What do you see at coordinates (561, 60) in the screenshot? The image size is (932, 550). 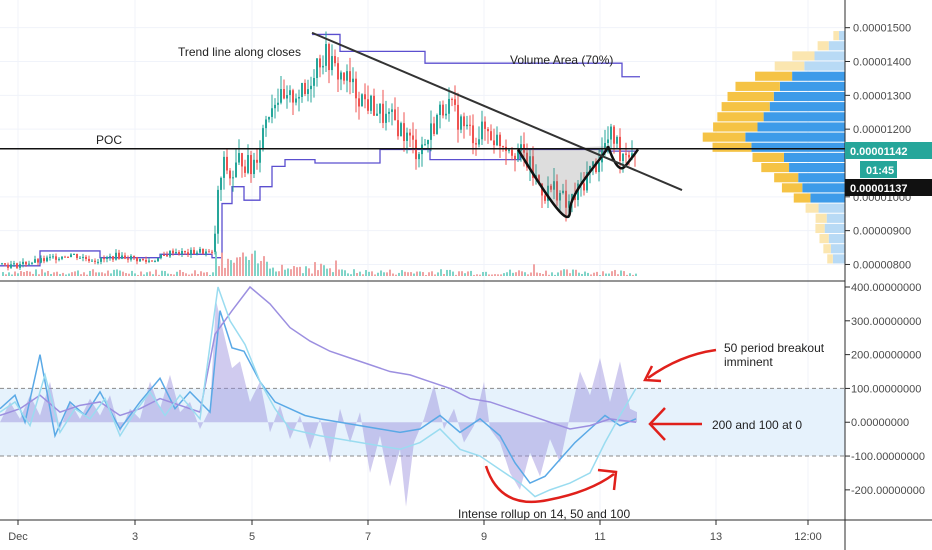 I see `annotation-volume-area: Volume Area (70%)` at bounding box center [561, 60].